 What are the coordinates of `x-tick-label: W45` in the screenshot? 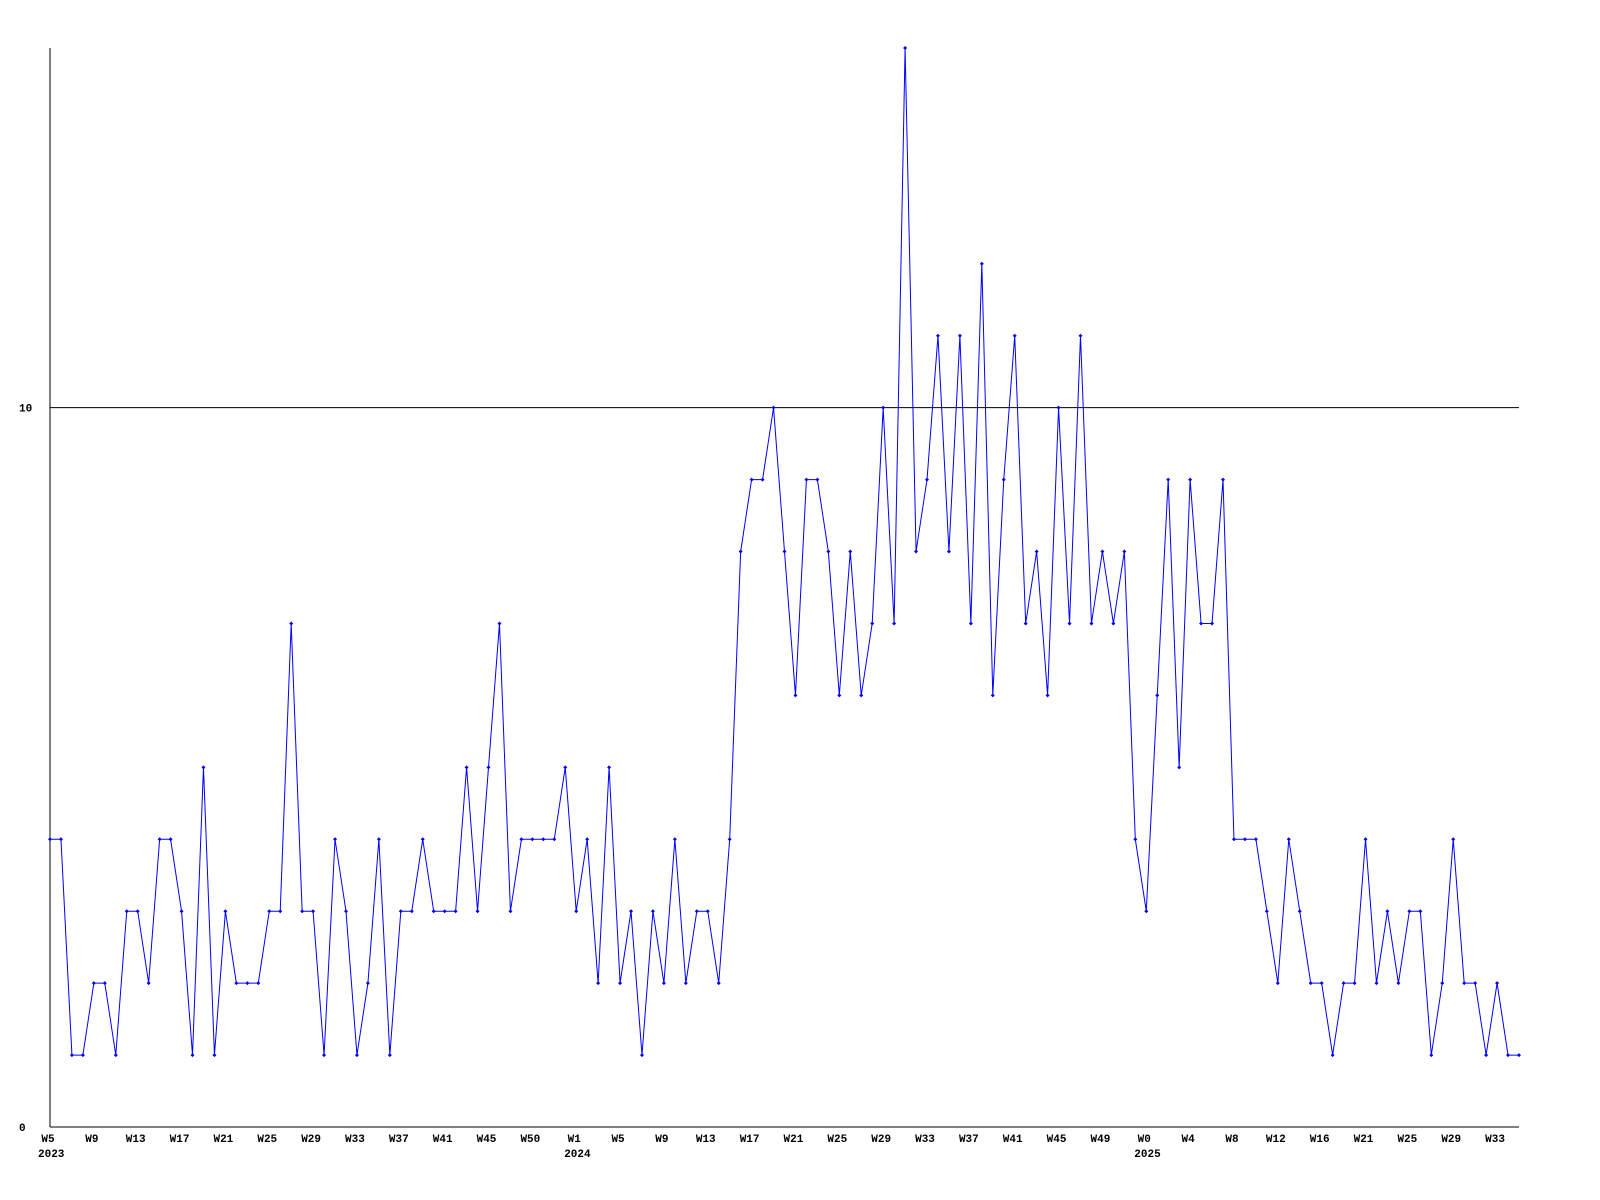 It's located at (487, 1140).